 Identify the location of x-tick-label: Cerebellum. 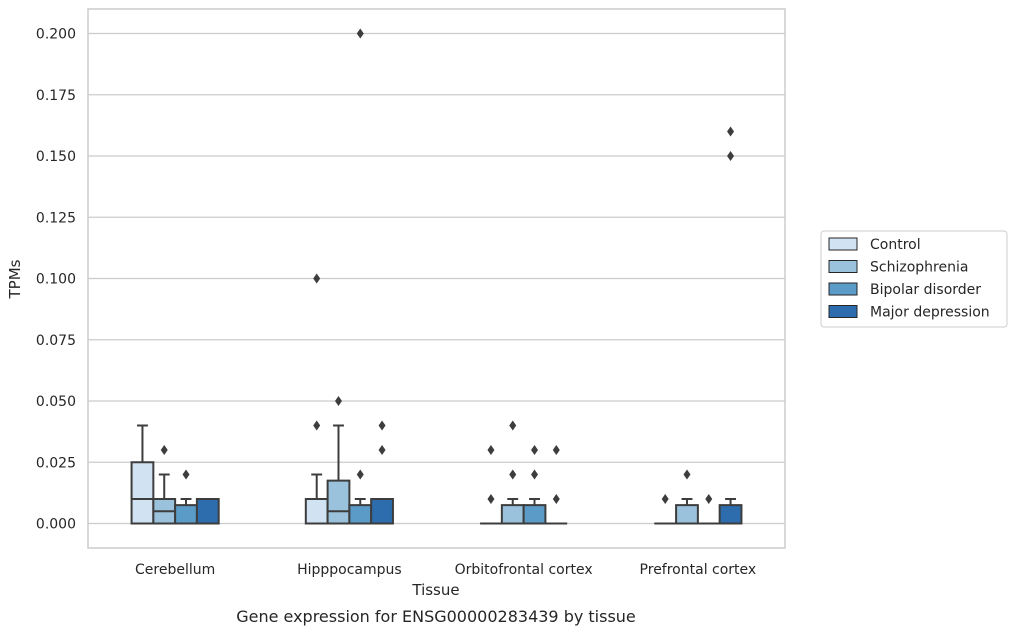
(175, 570).